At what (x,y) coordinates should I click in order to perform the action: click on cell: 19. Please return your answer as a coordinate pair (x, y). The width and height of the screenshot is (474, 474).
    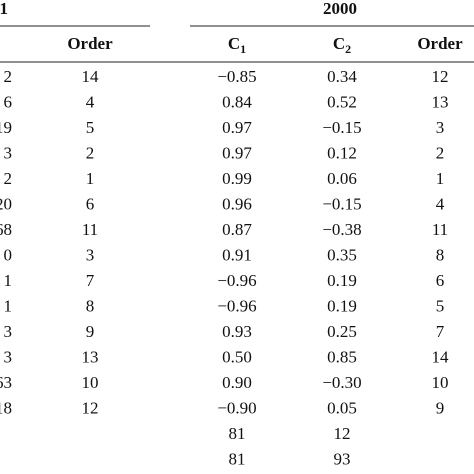
    Looking at the image, I should click on (6, 127).